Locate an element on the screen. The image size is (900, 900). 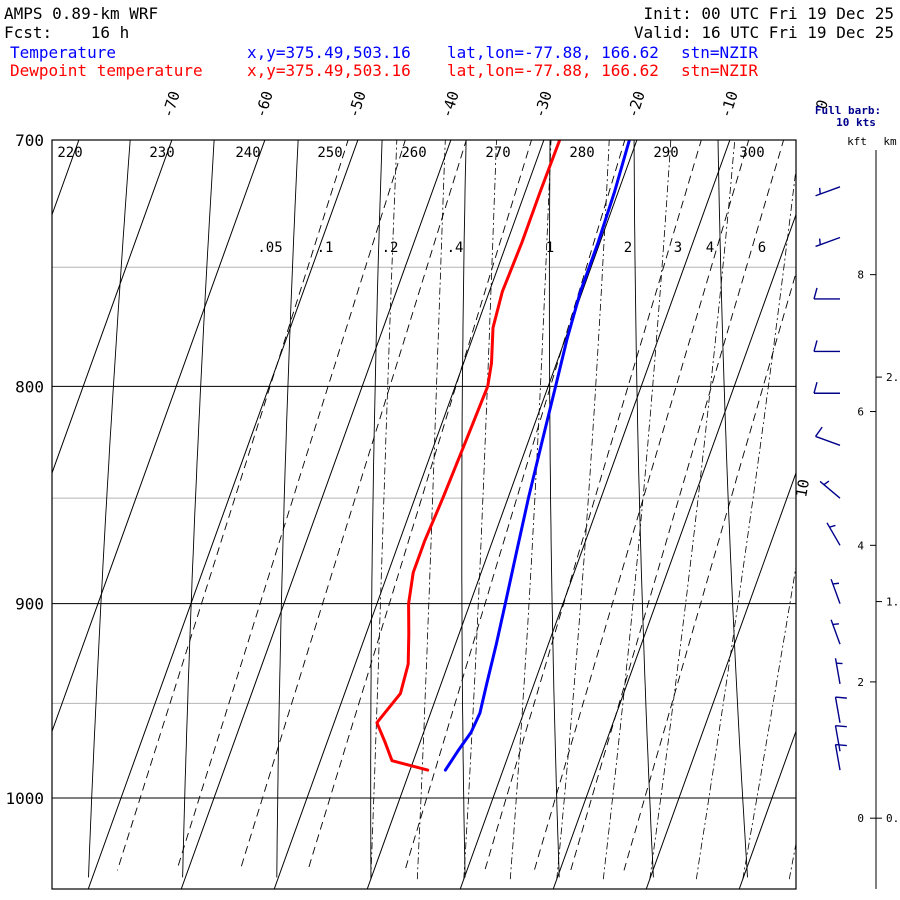
init-time: Init: 00 UTC Fri 19 Dec 25 is located at coordinates (768, 13).